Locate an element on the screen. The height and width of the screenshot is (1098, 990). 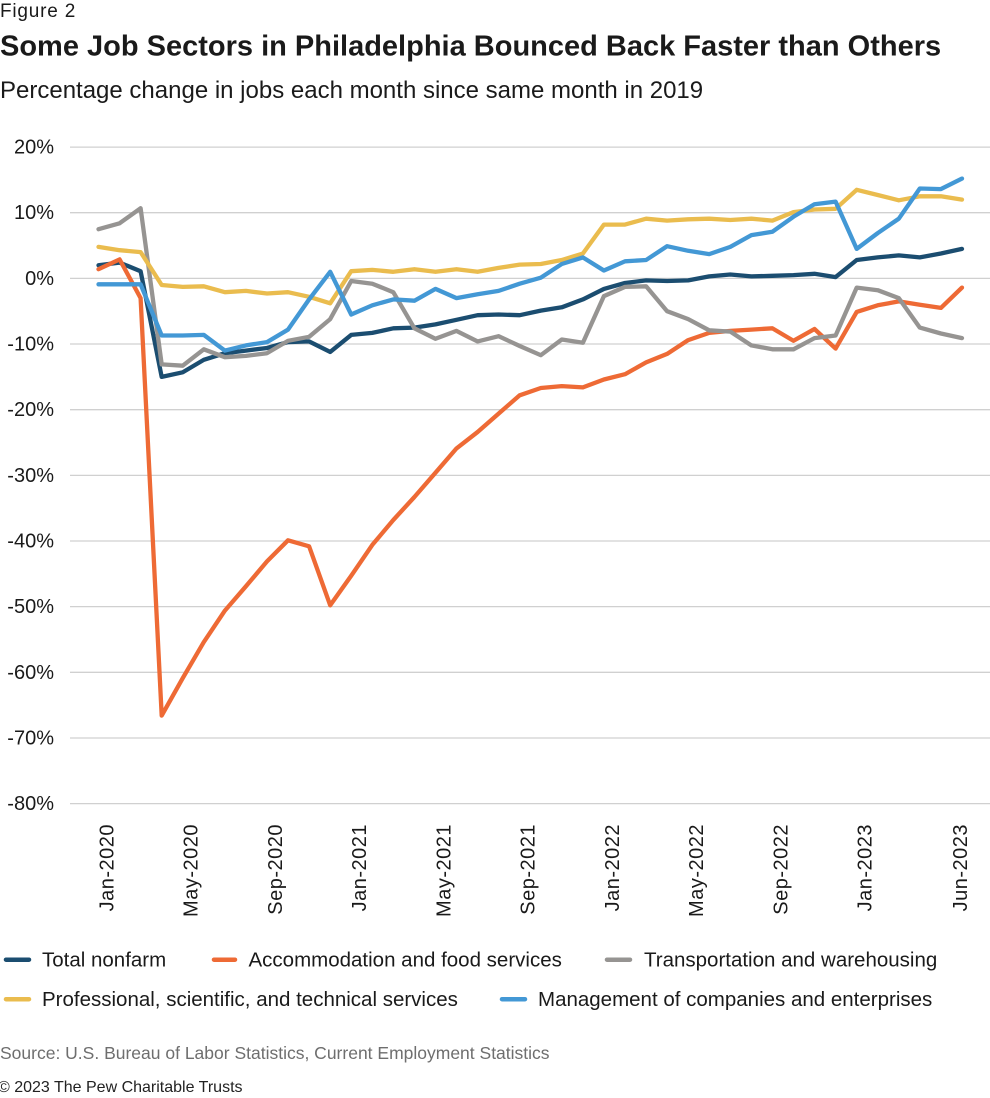
svg-text:Management of companies and en: Management of companies and enterprises is located at coordinates (735, 999).